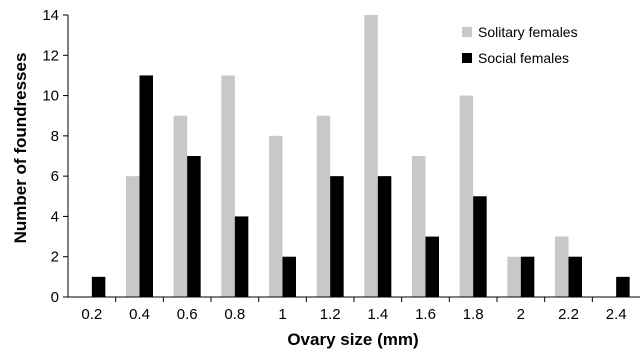  I want to click on x-tick-label: 1, so click(282, 314).